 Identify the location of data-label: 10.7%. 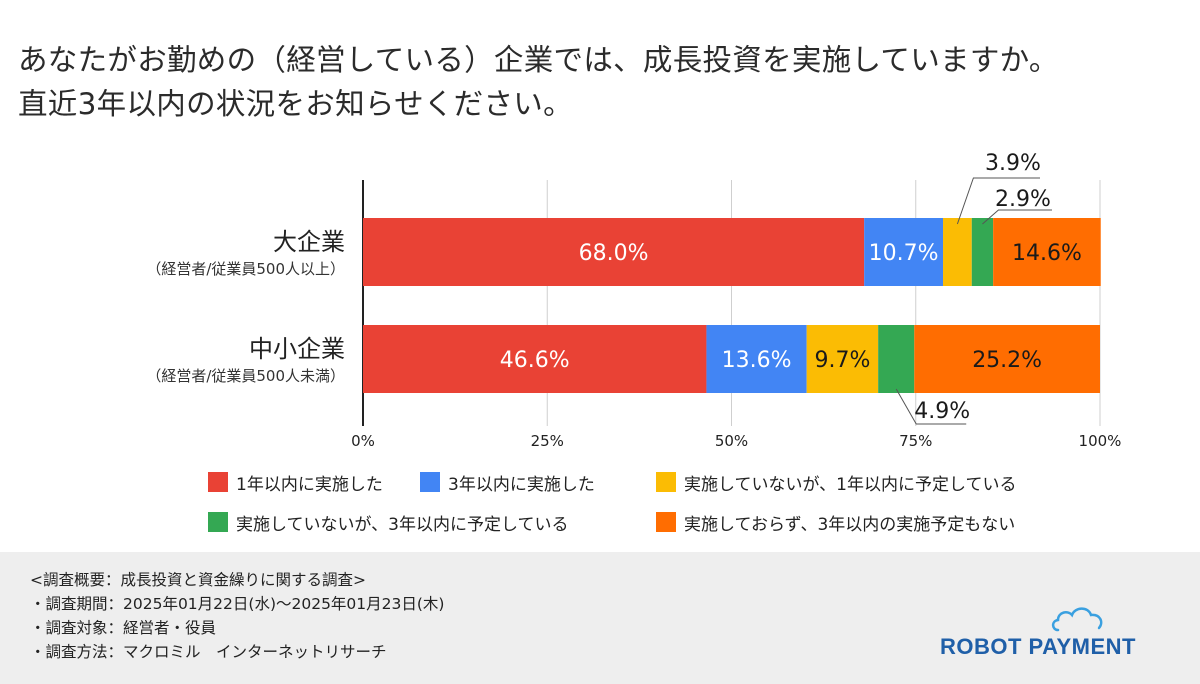
(904, 253).